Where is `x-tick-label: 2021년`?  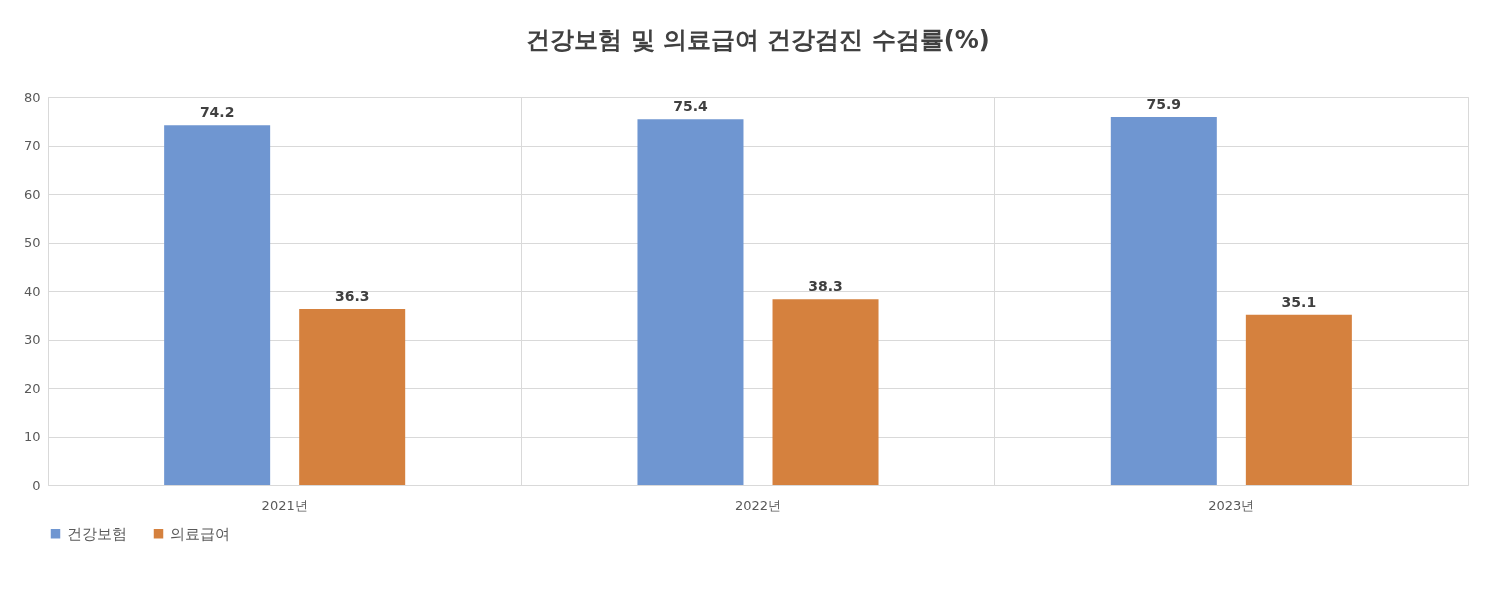
x-tick-label: 2021년 is located at coordinates (284, 505).